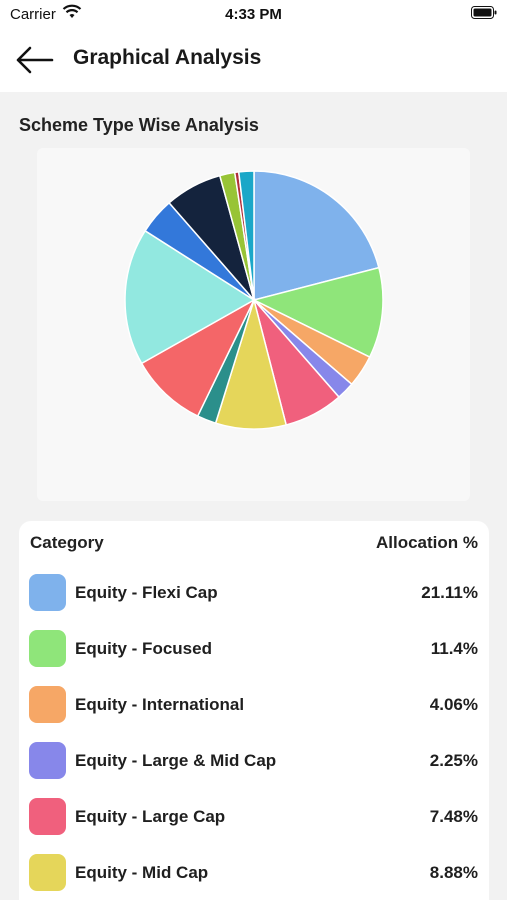 Image resolution: width=507 pixels, height=900 pixels. I want to click on legend-row: Equity - International 4.06%, so click(254, 705).